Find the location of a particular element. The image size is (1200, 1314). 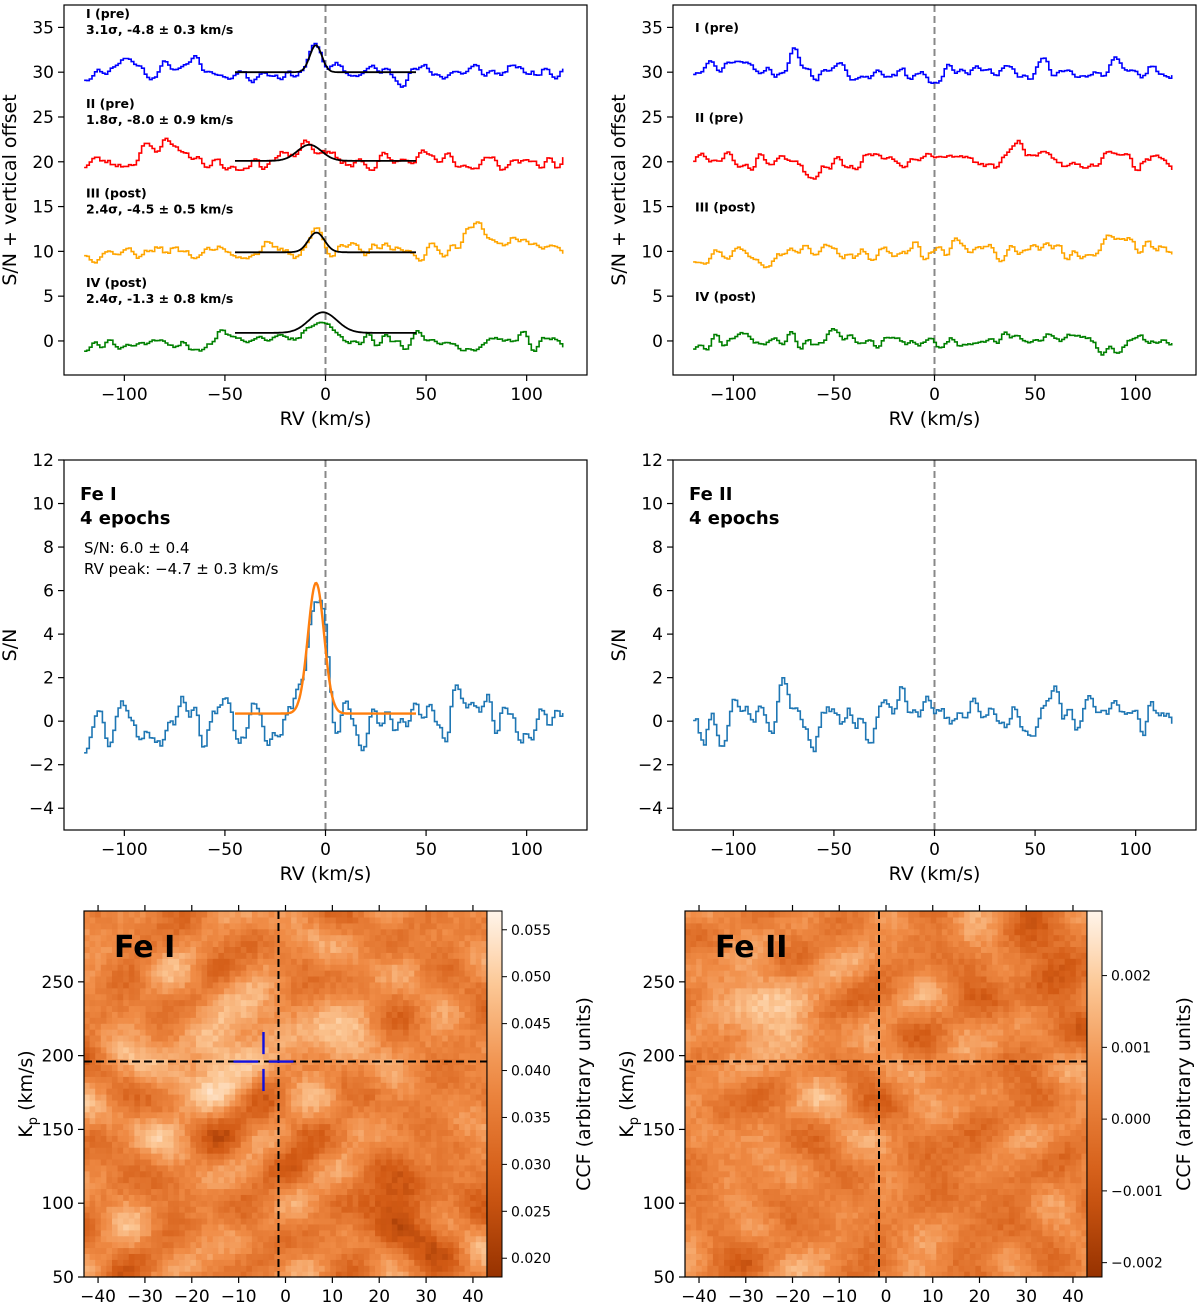

x-tick-label: 40 is located at coordinates (473, 1297).